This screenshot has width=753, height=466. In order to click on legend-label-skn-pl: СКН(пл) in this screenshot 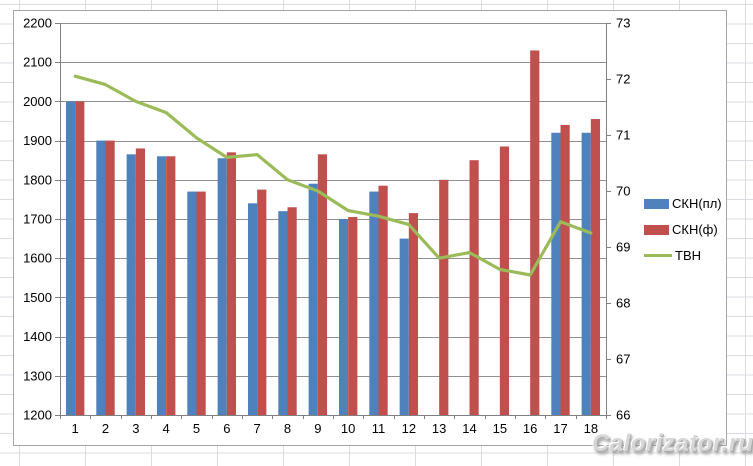, I will do `click(697, 203)`.